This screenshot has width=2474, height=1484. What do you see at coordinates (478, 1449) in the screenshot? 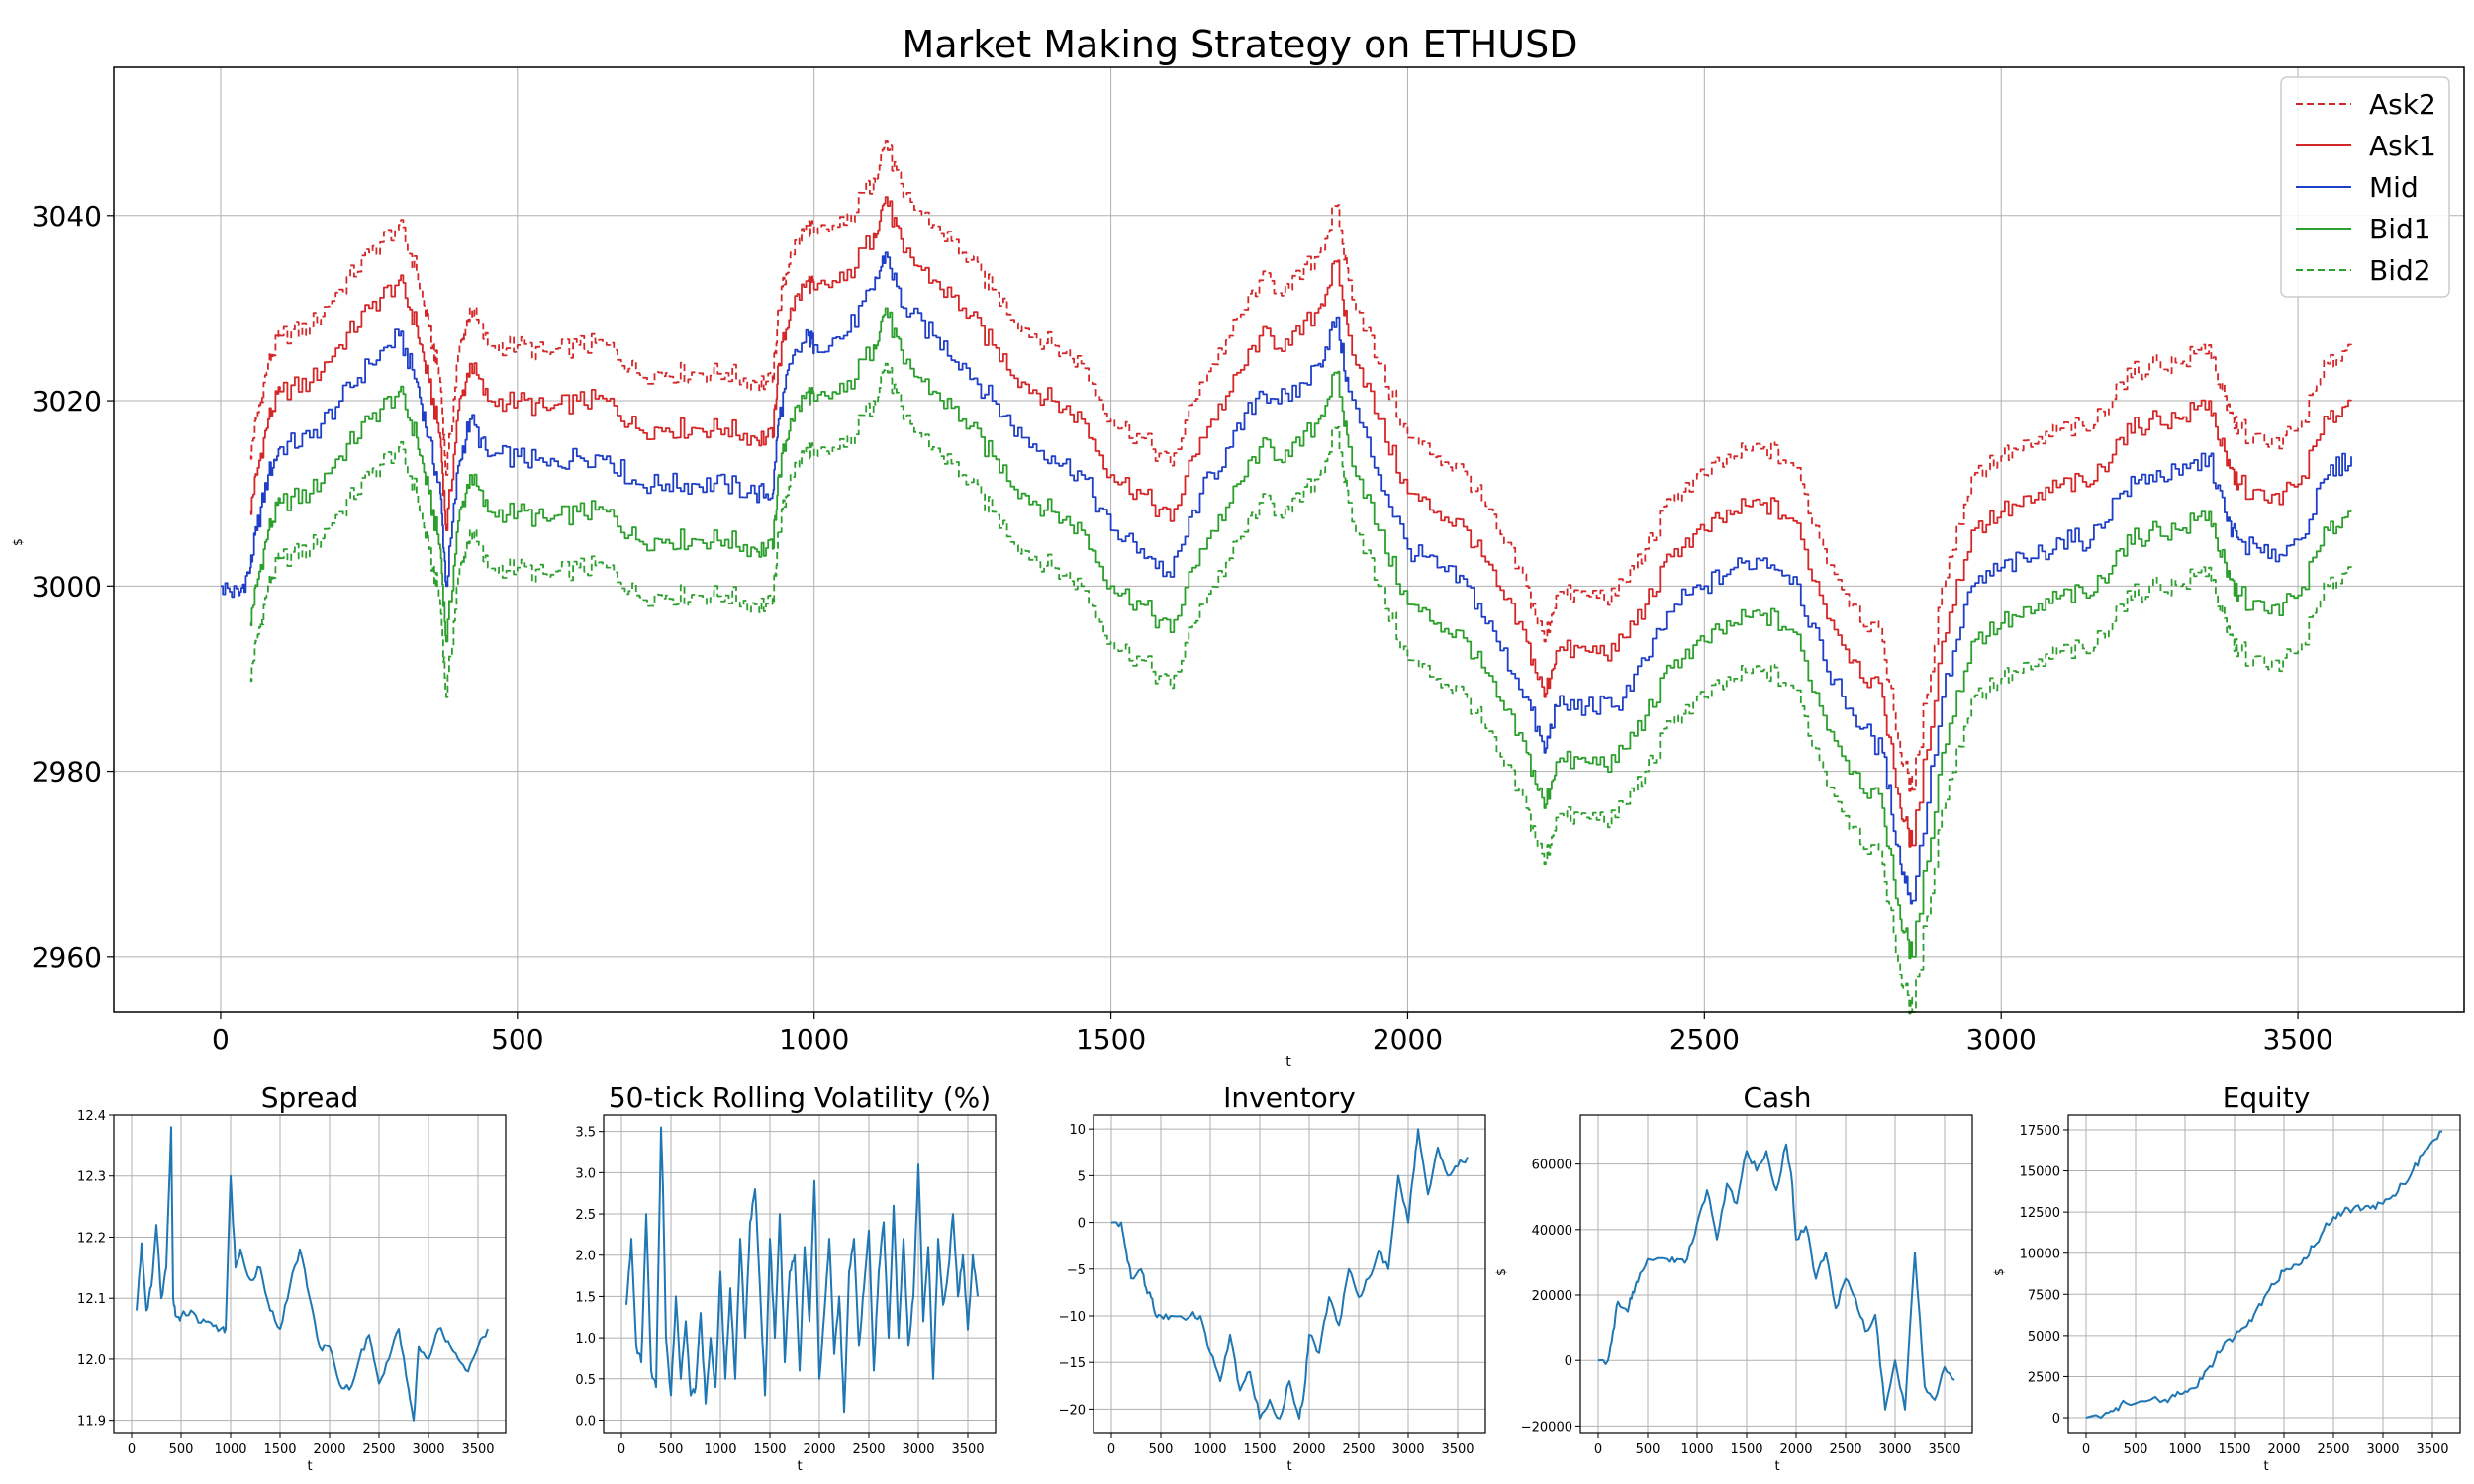
I see `spread-x-tick-label: 3500` at bounding box center [478, 1449].